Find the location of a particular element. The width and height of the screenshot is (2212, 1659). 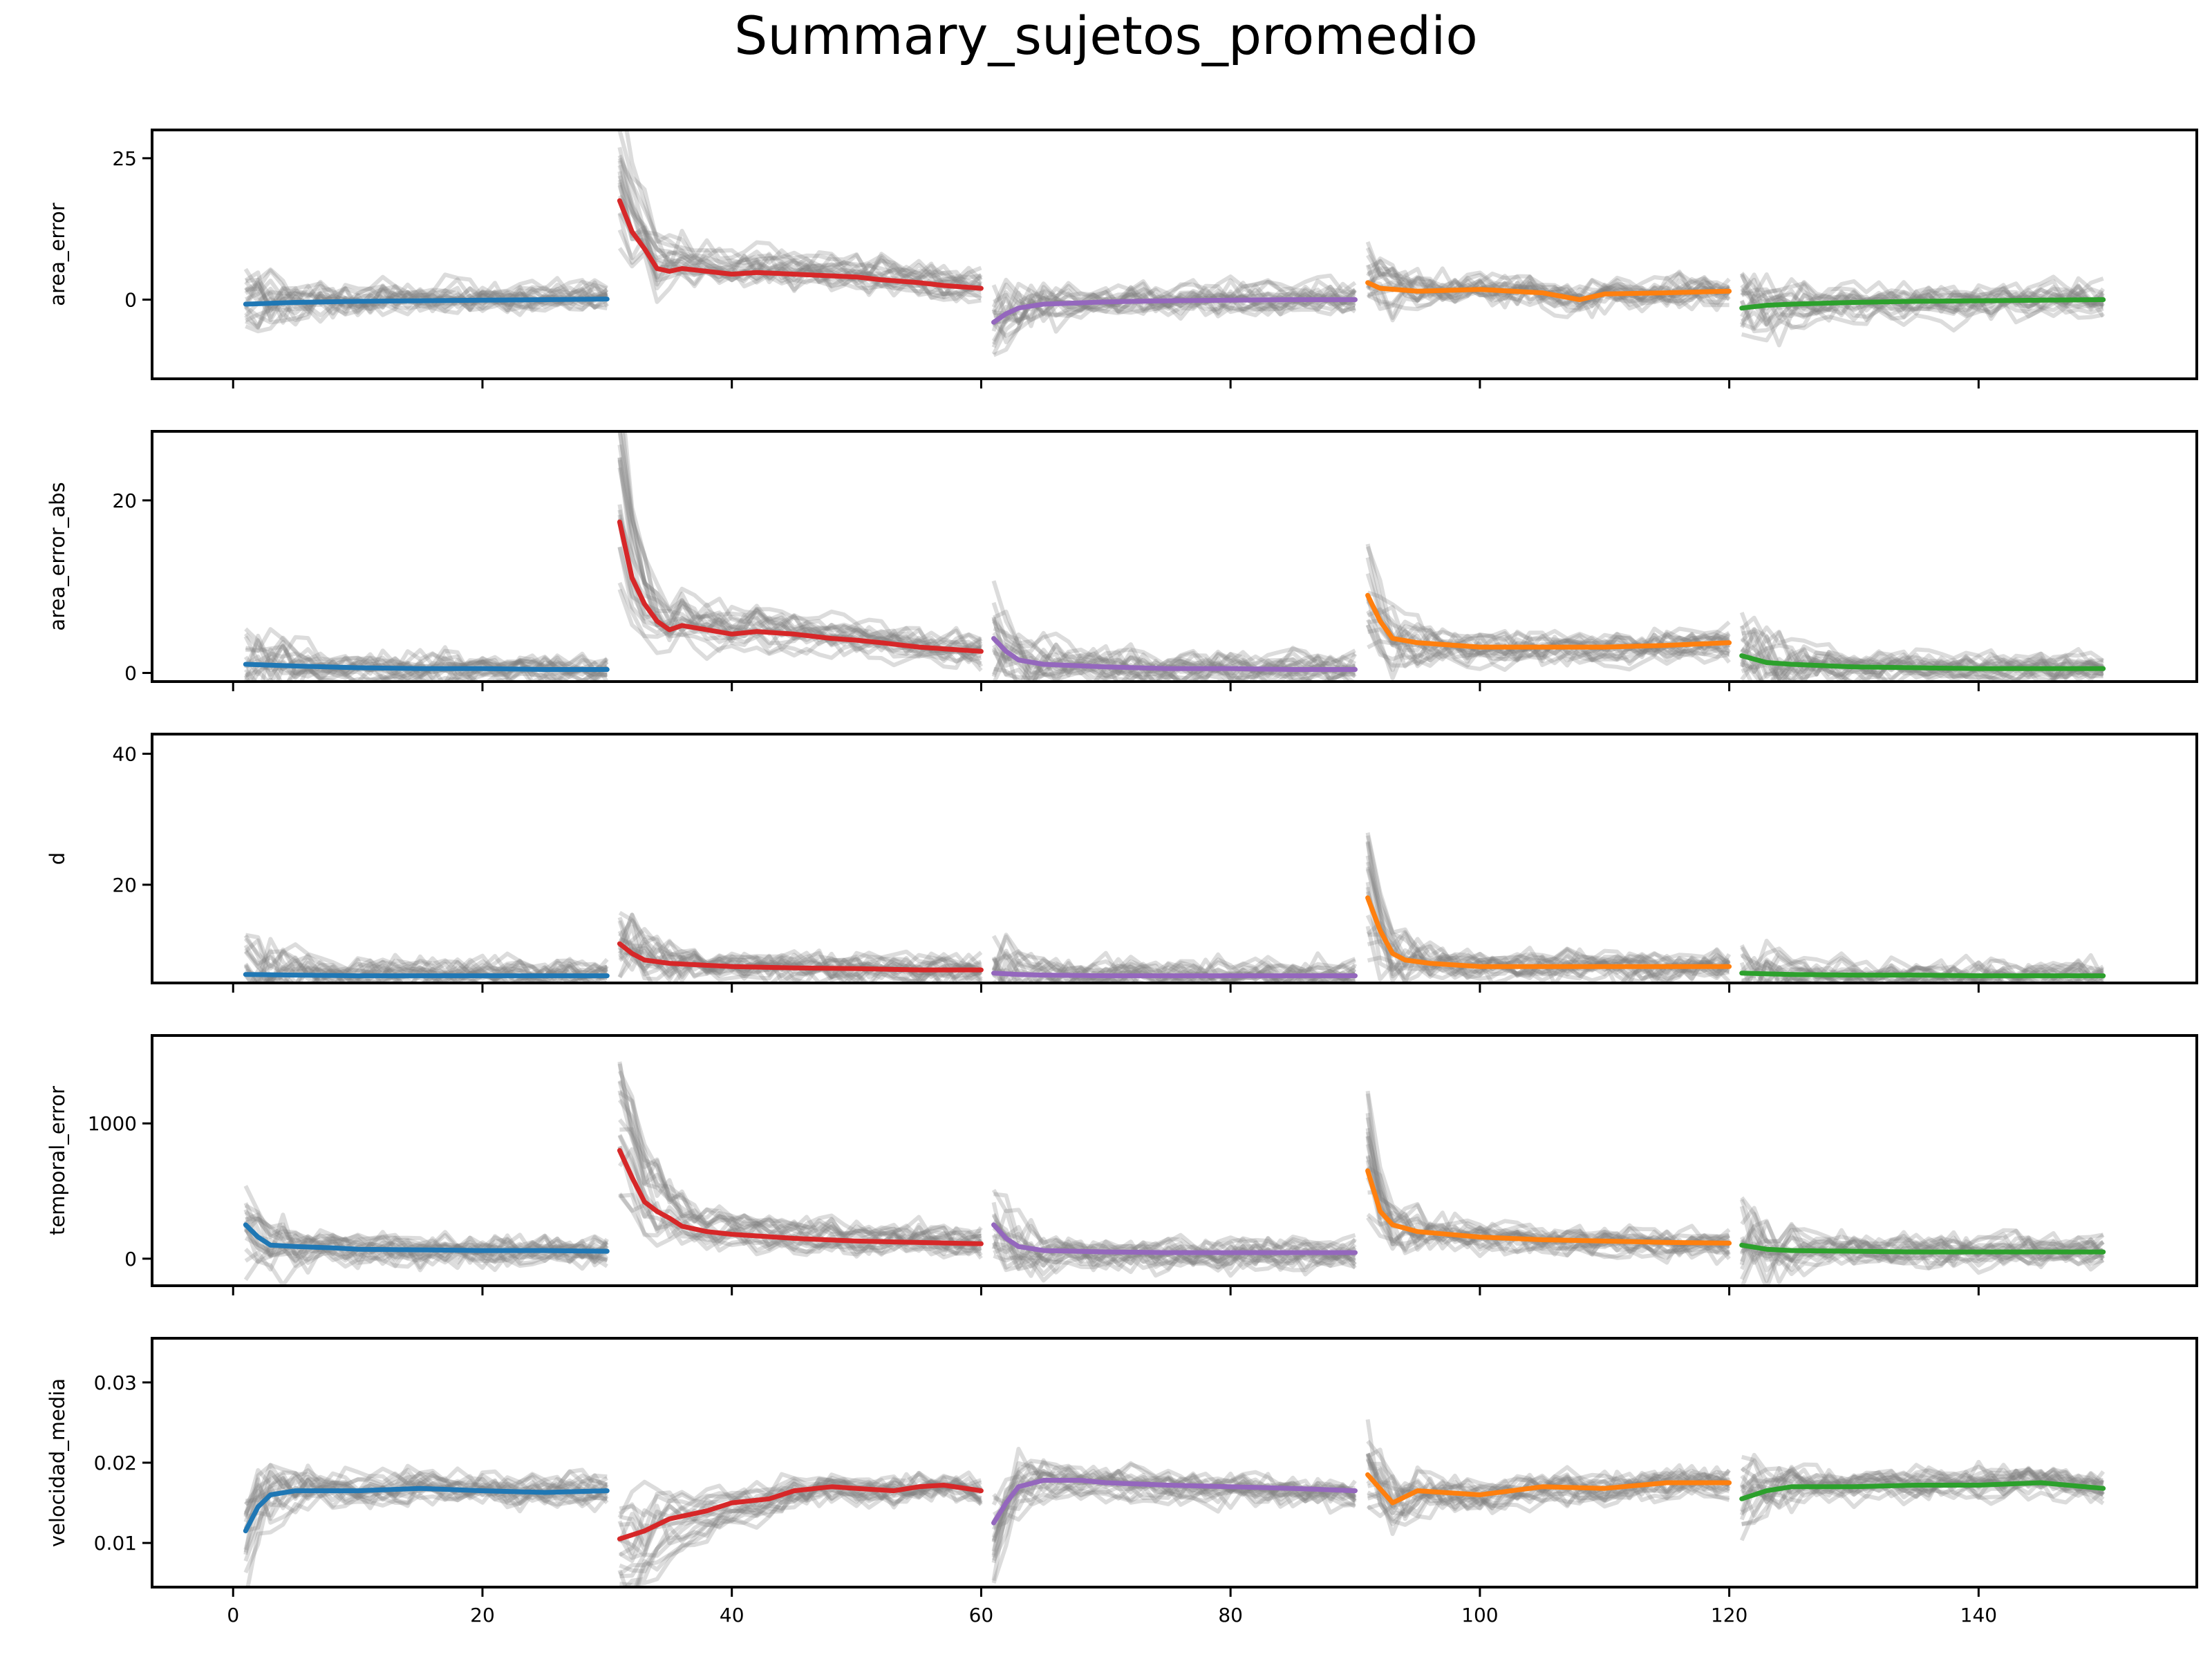

y-tick-label: 25 is located at coordinates (124, 158).